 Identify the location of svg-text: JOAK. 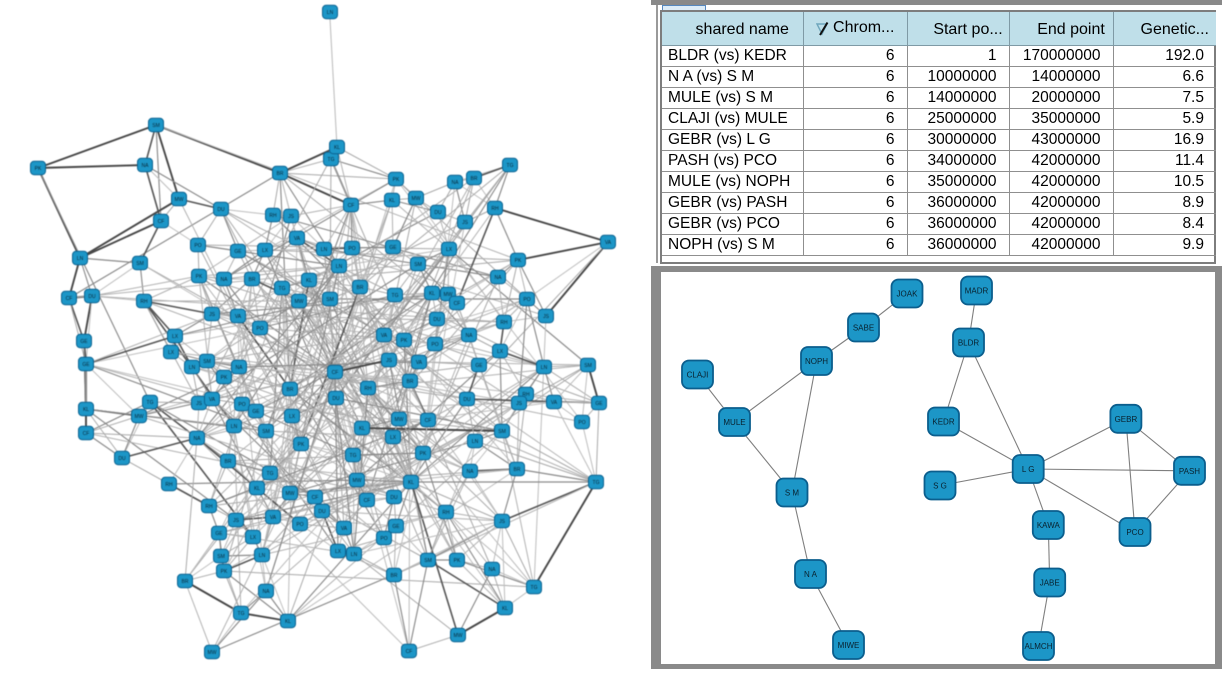
(907, 293).